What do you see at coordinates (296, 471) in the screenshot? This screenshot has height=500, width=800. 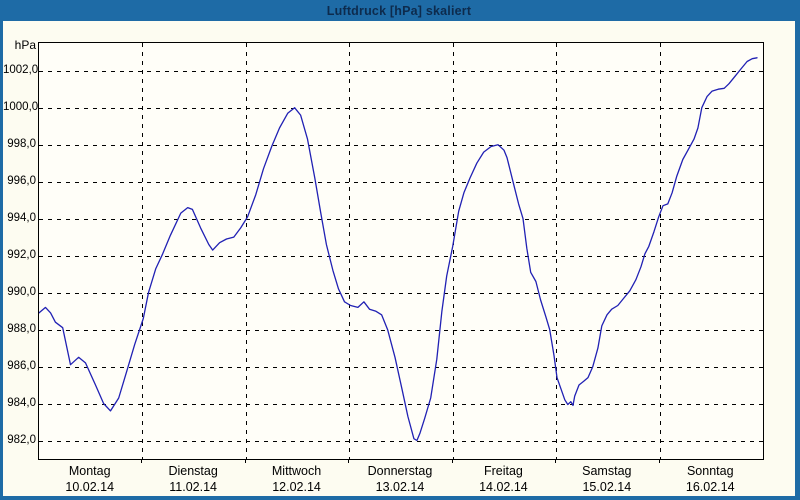 I see `weekday-label: Mittwoch` at bounding box center [296, 471].